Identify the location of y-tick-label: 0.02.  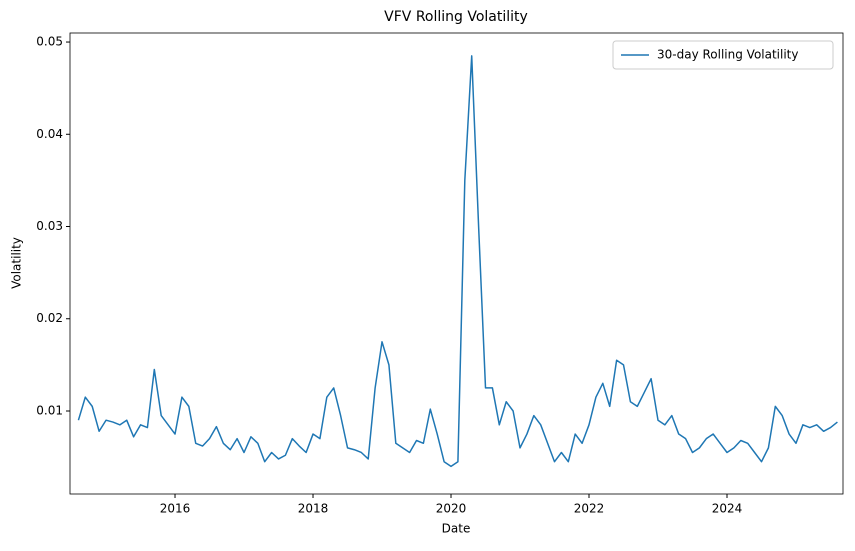
(49, 318).